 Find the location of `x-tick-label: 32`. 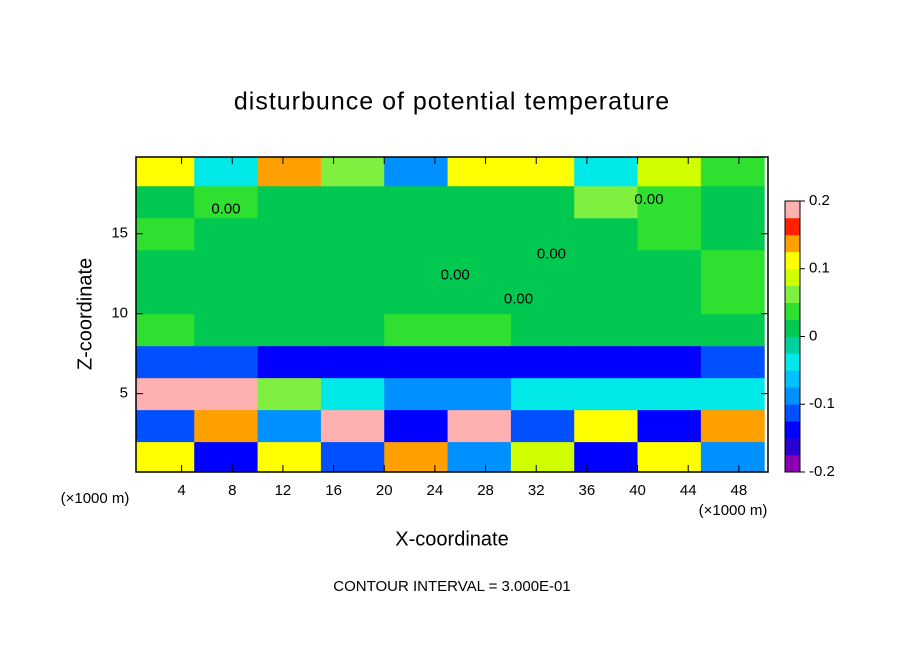

x-tick-label: 32 is located at coordinates (536, 490).